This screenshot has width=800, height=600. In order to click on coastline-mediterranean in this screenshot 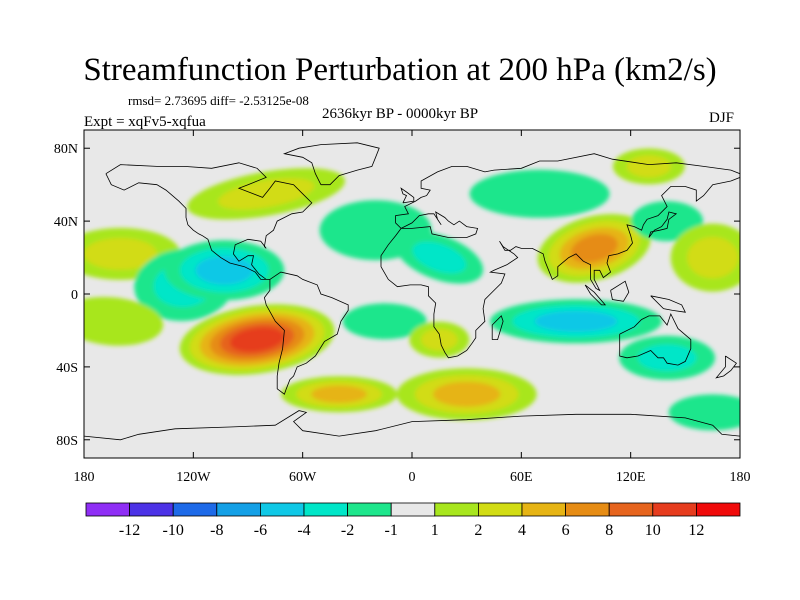, I will do `click(439, 224)`.